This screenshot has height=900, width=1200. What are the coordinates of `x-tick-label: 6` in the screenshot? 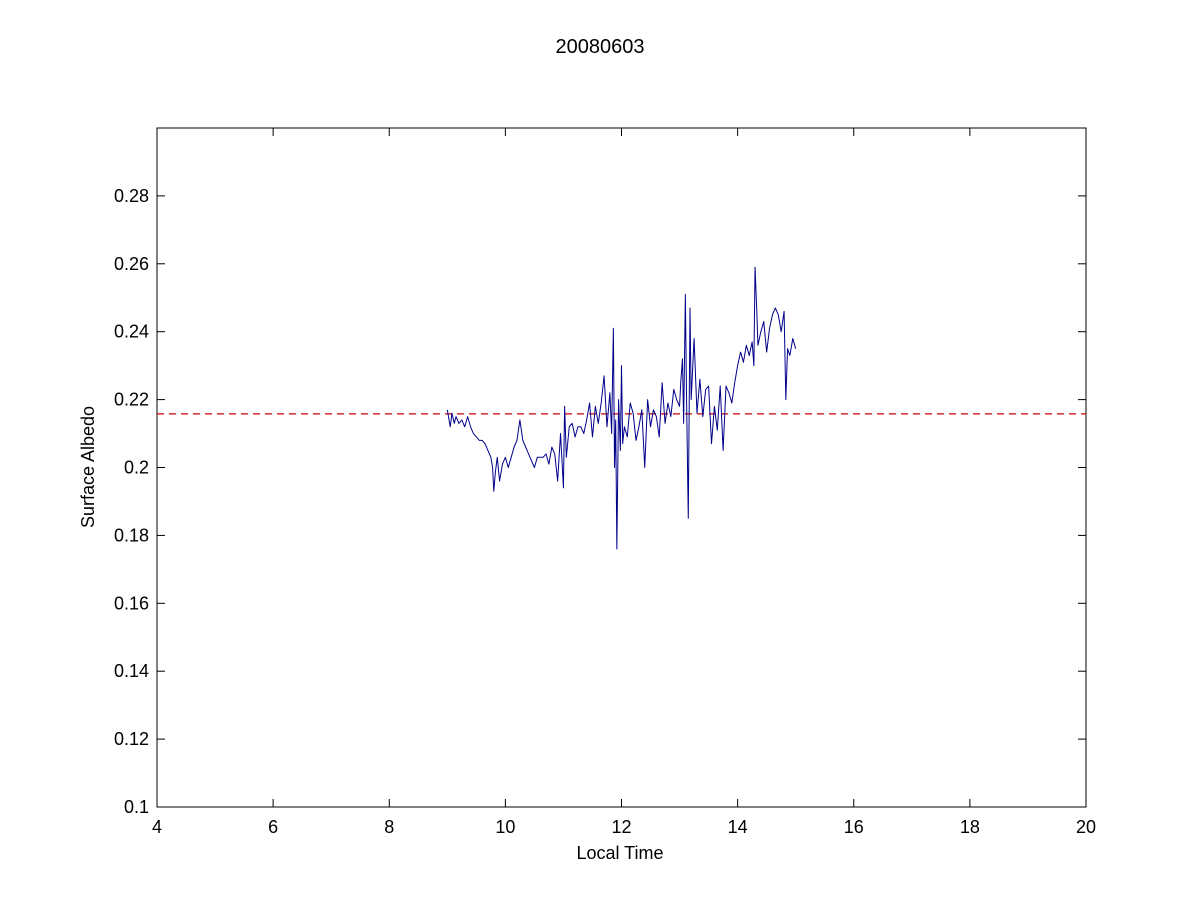 It's located at (273, 827).